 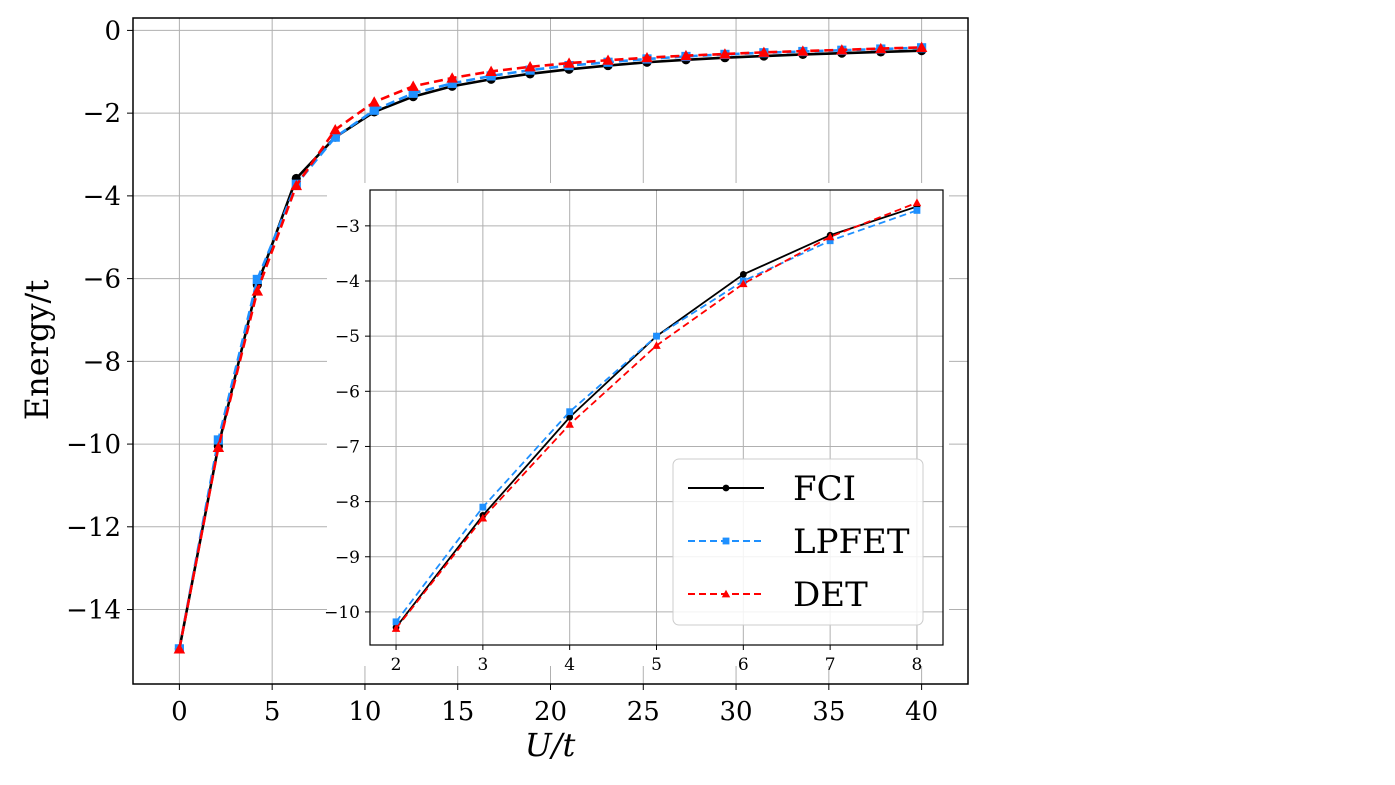 I want to click on legend: FCI LPFET DET, so click(x=798, y=542).